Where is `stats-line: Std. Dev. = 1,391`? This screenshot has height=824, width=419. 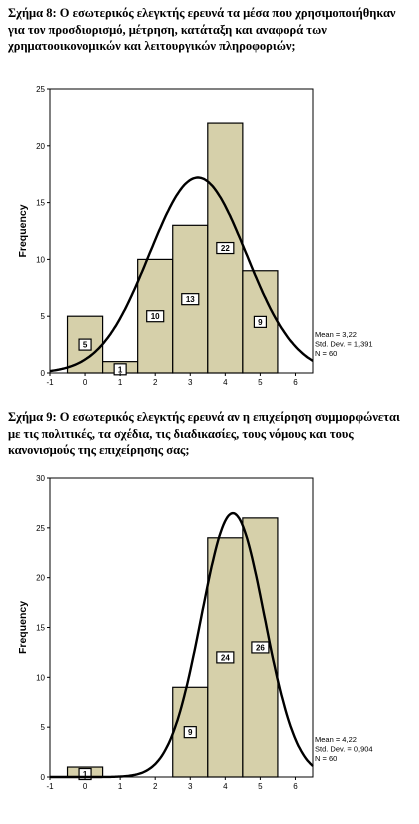 stats-line: Std. Dev. = 1,391 is located at coordinates (344, 344).